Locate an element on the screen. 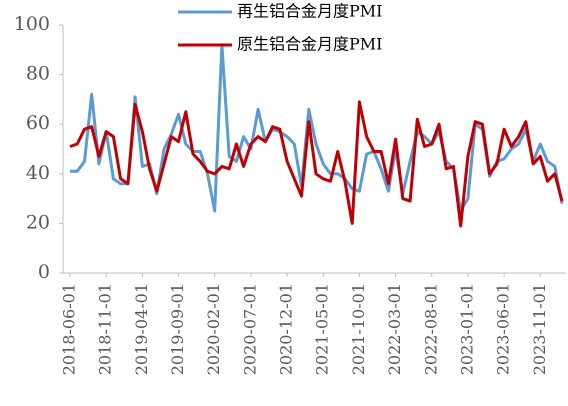 Image resolution: width=568 pixels, height=406 pixels. x-tick-label: 2021-05-01 is located at coordinates (322, 329).